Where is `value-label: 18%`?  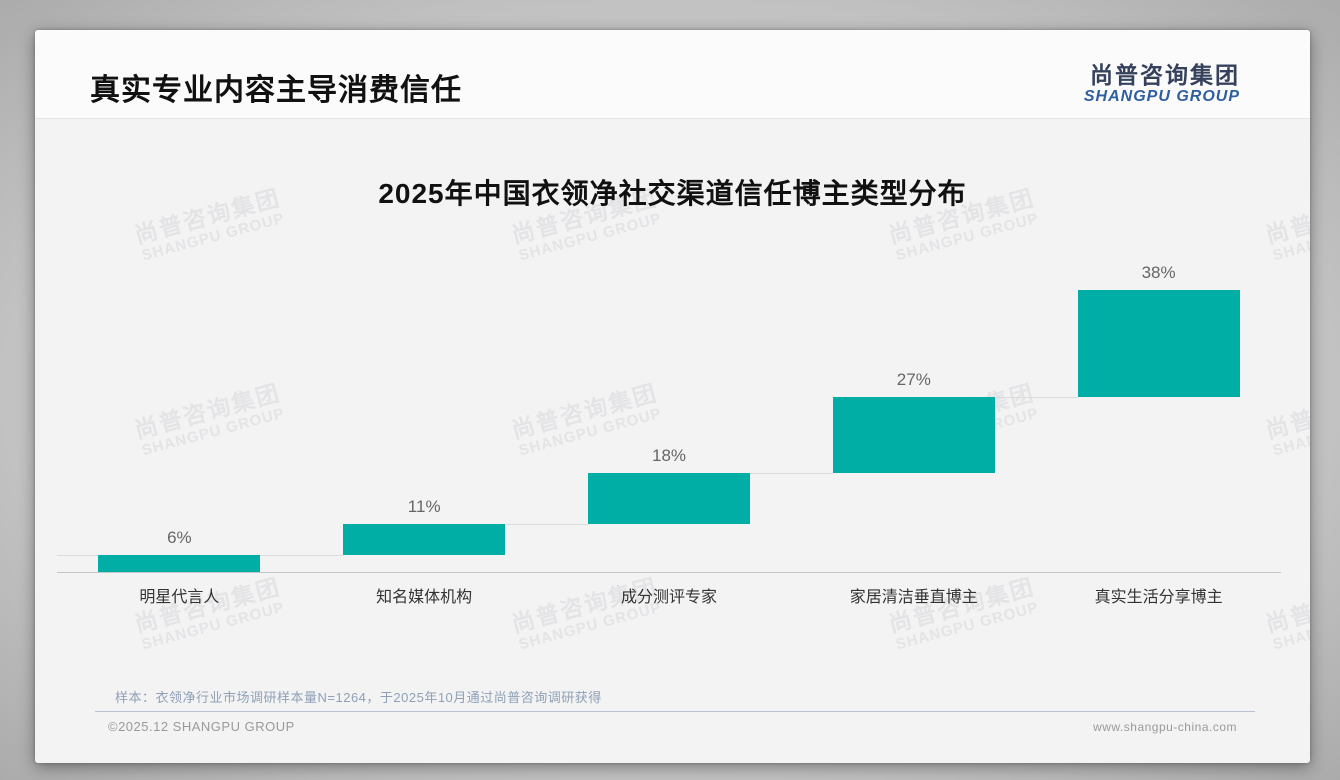
value-label: 18% is located at coordinates (669, 456).